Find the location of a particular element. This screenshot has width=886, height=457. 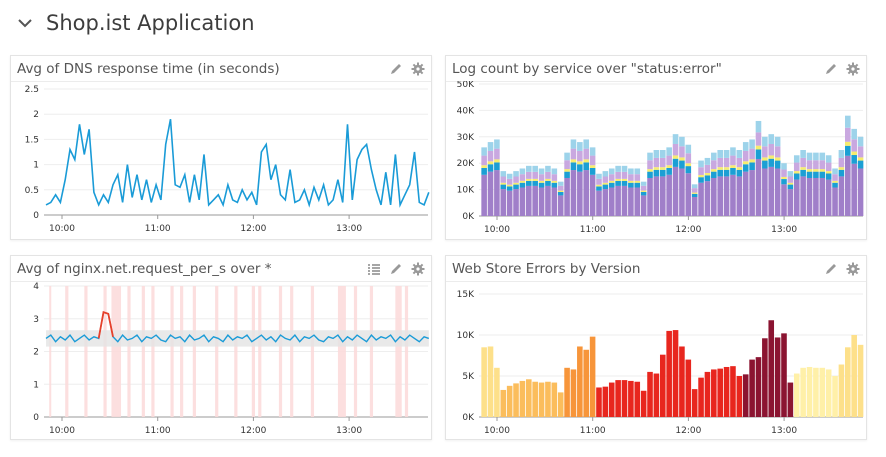

y-tick-label: 10K is located at coordinates (466, 191).